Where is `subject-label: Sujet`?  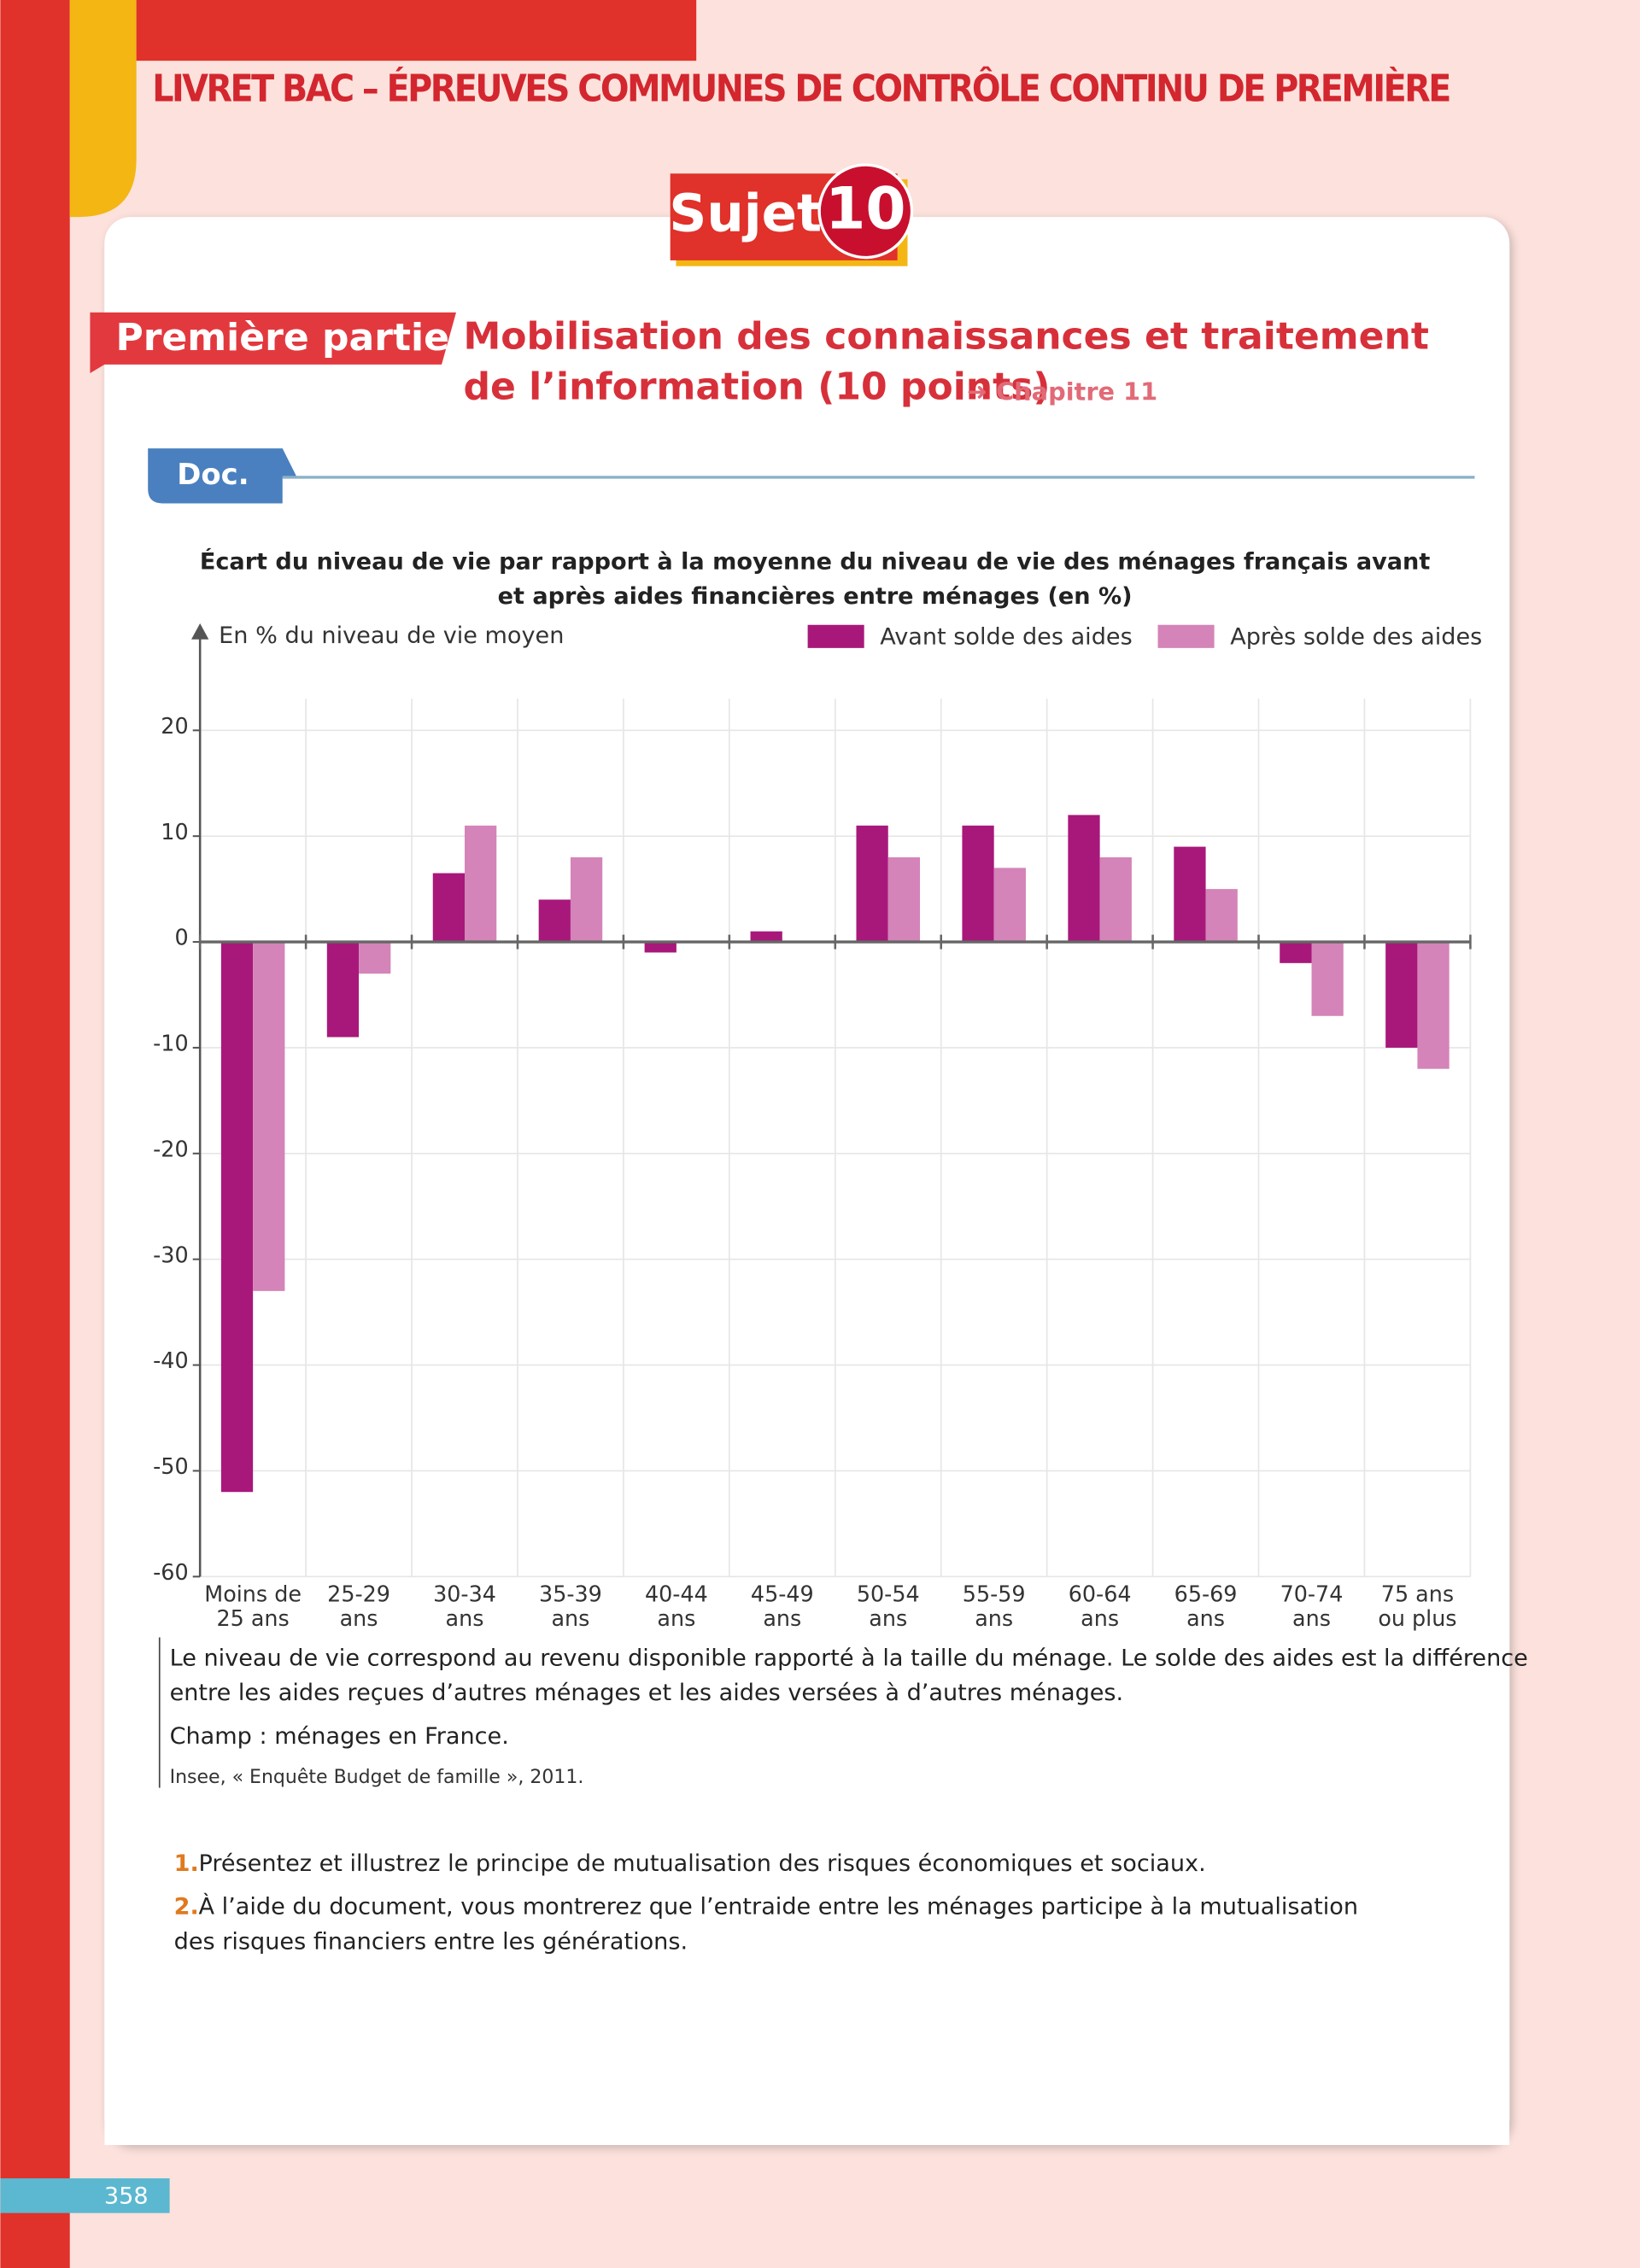
subject-label: Sujet is located at coordinates (745, 214).